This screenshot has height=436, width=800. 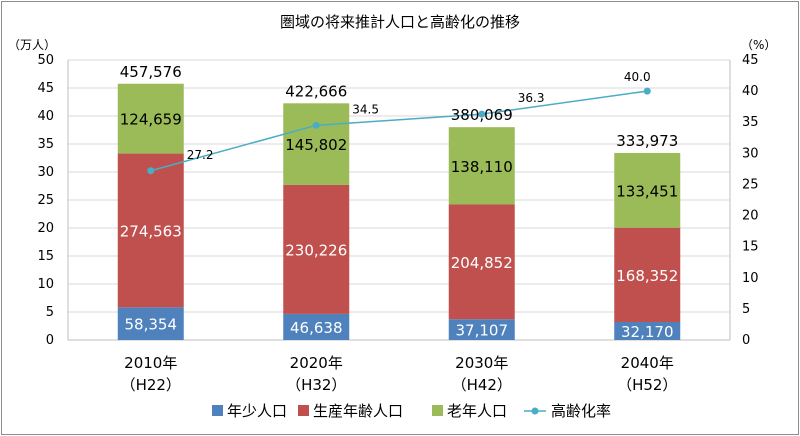 I want to click on segment-value-label: 133,451, so click(x=647, y=191).